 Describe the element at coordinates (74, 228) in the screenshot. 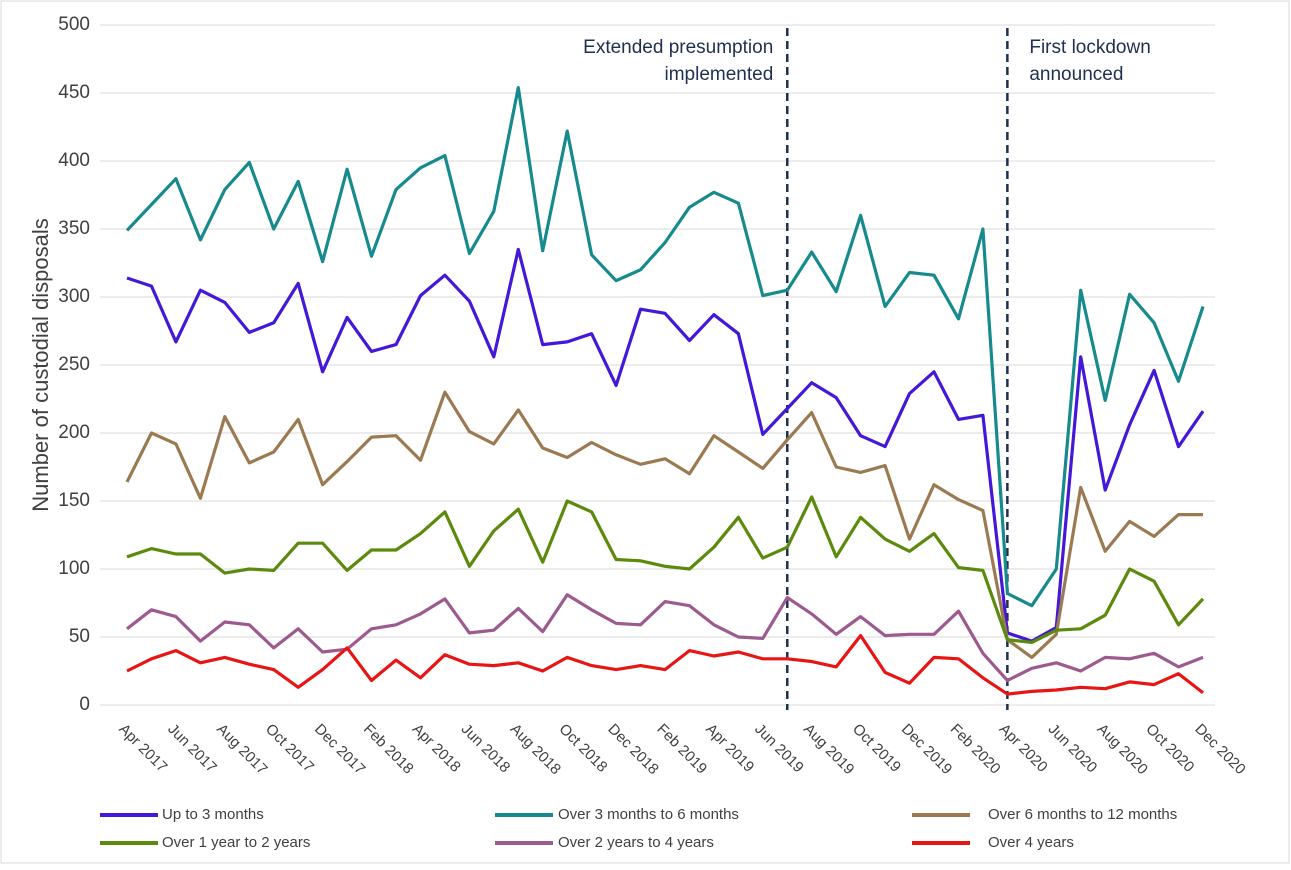

I see `y-tick-label: 350` at that location.